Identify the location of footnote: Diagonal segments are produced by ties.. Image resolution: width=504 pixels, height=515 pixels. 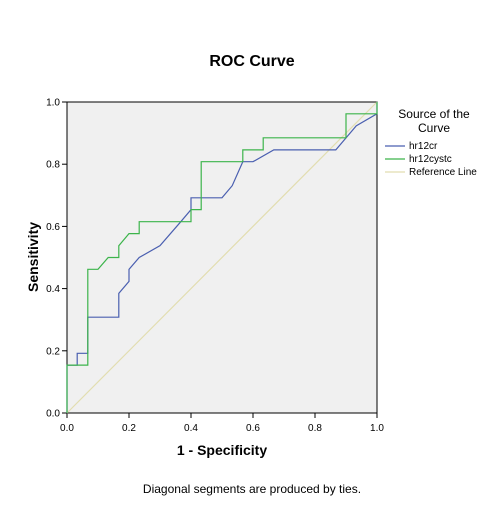
(252, 489).